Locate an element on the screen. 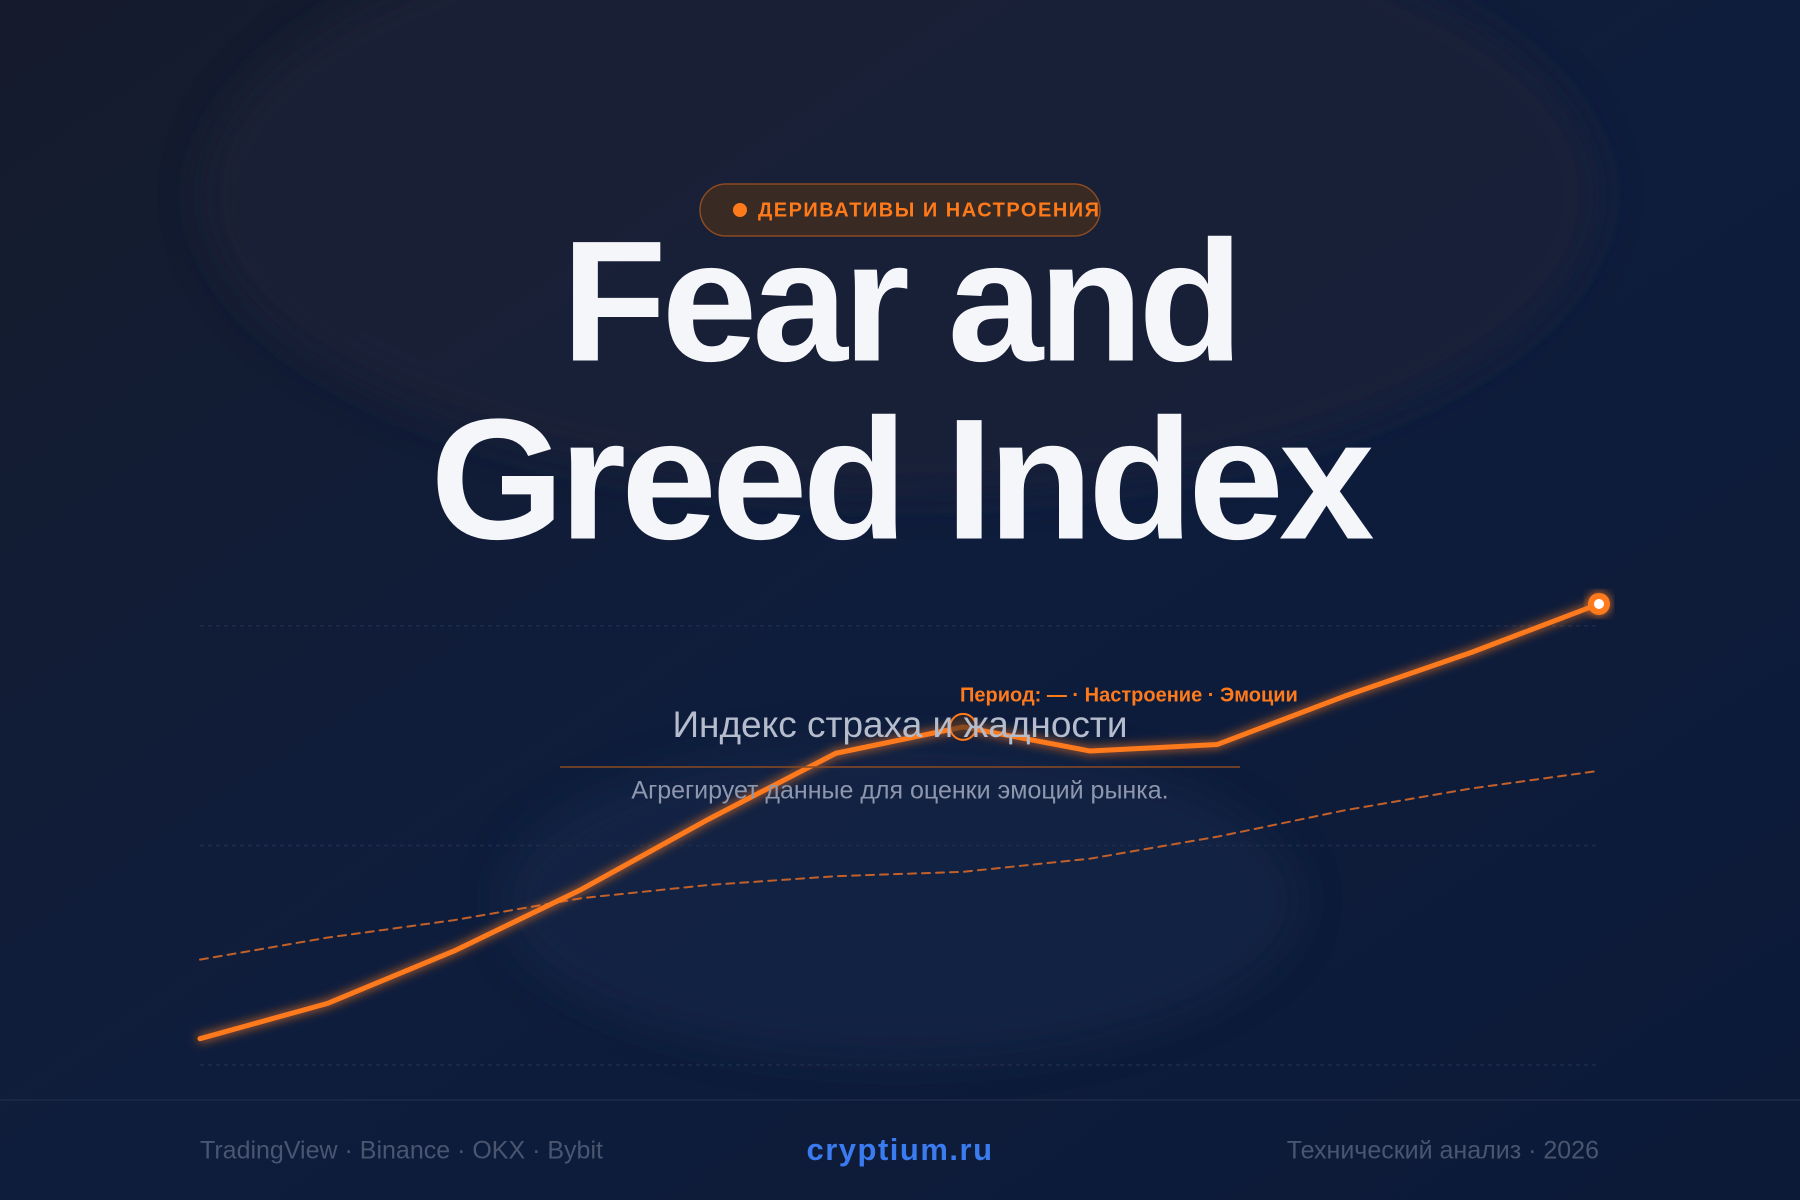 This screenshot has height=1200, width=1800. badge-text: ДЕРИВАТИВЫ И НАСТРОЕНИЯ is located at coordinates (929, 210).